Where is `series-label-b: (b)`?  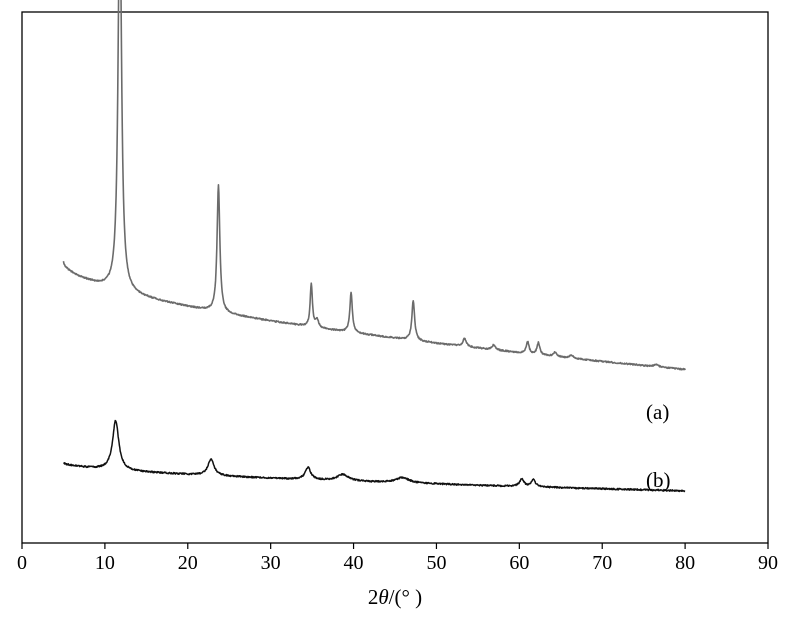 series-label-b: (b) is located at coordinates (658, 480).